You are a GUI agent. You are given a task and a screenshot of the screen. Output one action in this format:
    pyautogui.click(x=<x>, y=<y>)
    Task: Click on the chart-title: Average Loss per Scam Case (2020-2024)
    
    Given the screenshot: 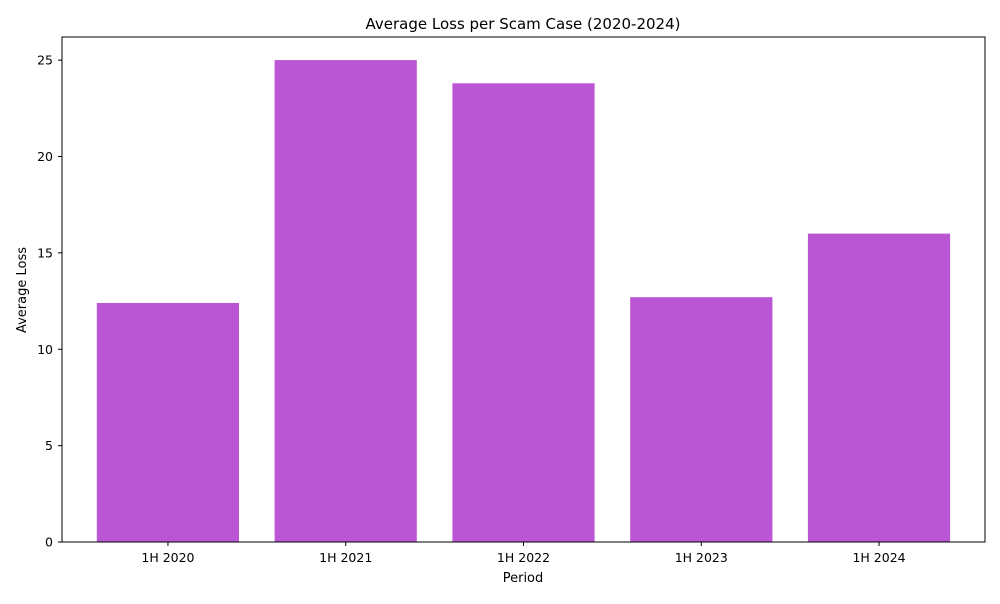 What is the action you would take?
    pyautogui.click(x=523, y=24)
    